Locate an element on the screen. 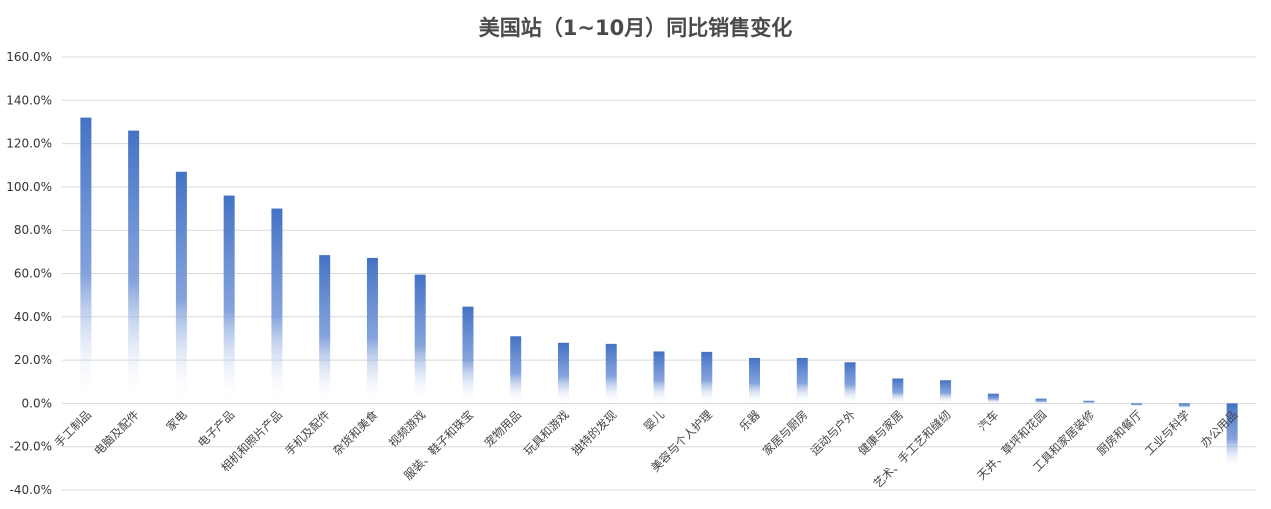 Image resolution: width=1271 pixels, height=509 pixels. y-tick-label: 140.0% is located at coordinates (29, 100).